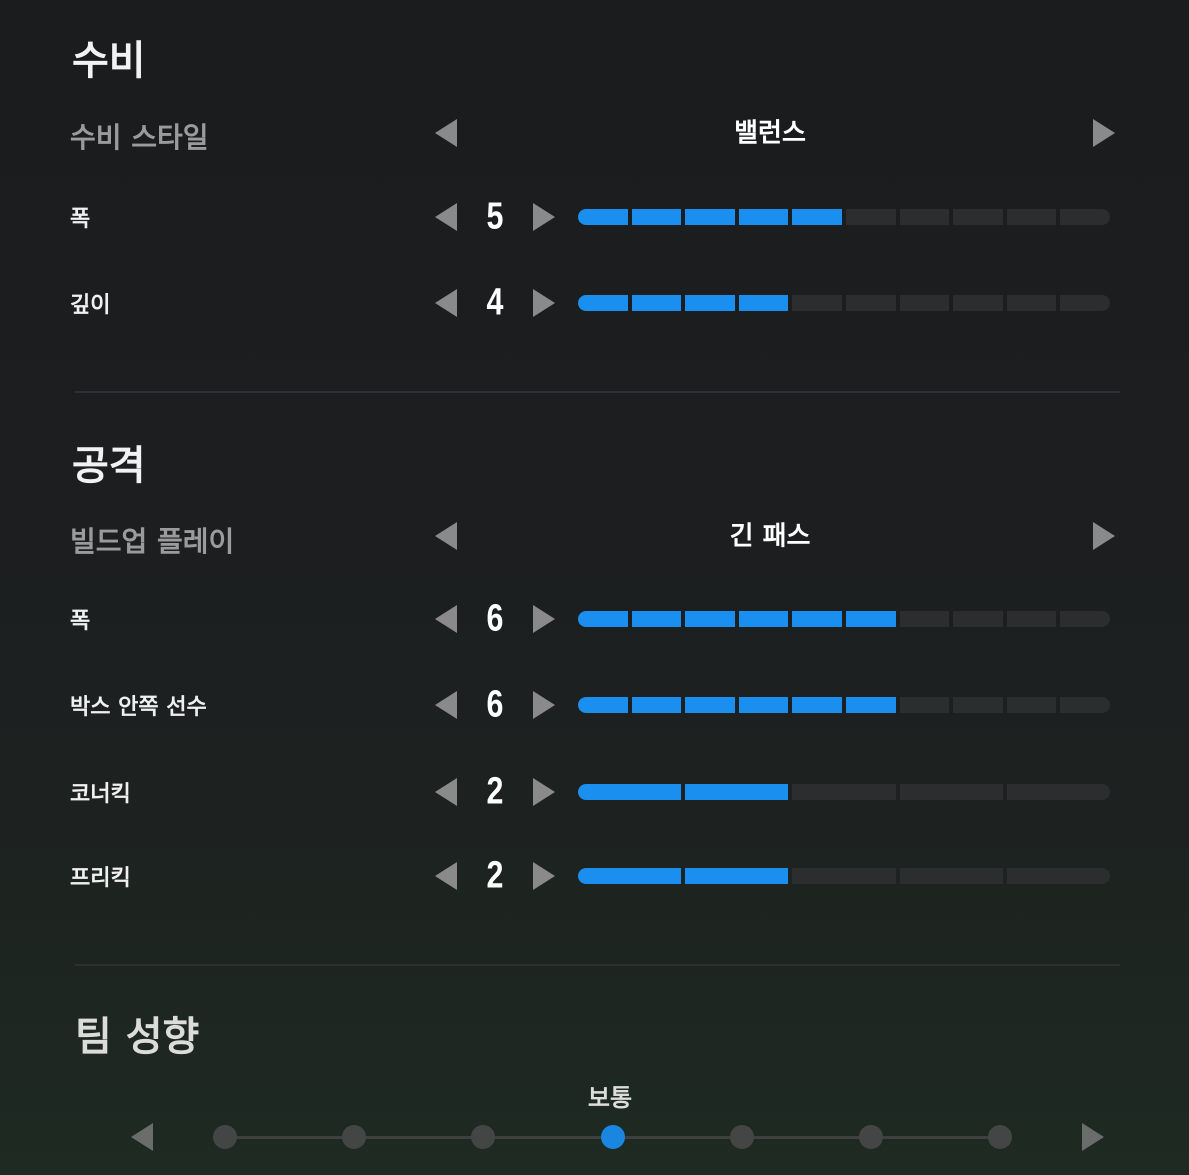  I want to click on slider-label: 프리킥, so click(100, 878).